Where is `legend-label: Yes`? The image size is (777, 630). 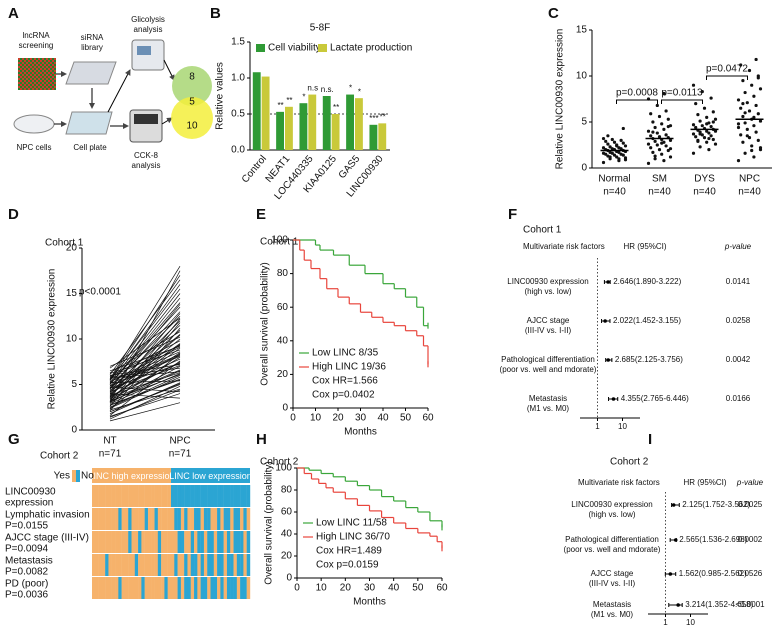
legend-label: Yes is located at coordinates (62, 476).